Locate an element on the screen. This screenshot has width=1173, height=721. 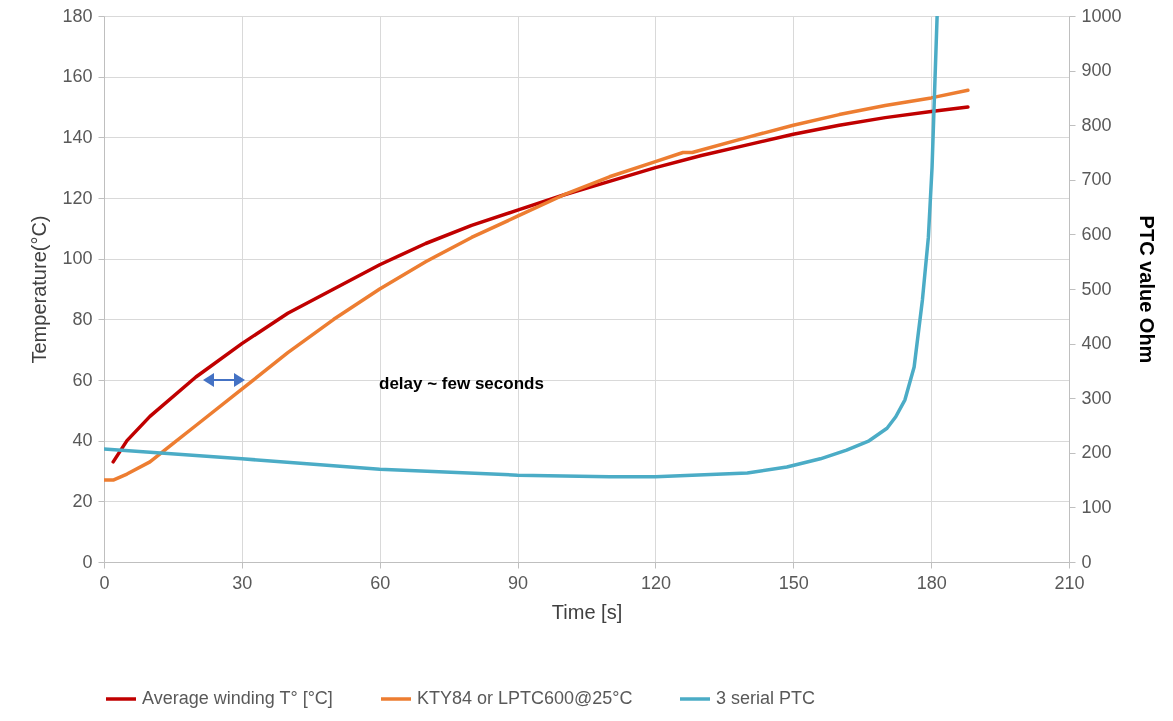
x-tick-label: 60 is located at coordinates (380, 582).